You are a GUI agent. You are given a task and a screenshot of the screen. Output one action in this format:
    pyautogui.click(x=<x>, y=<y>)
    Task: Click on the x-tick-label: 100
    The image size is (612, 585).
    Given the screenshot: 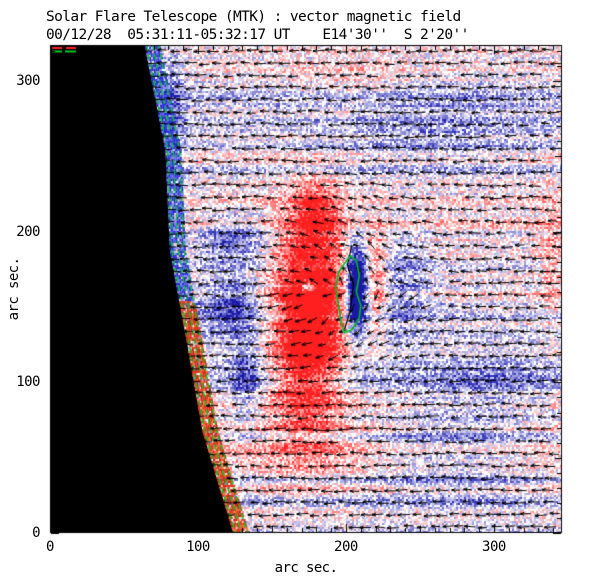 What is the action you would take?
    pyautogui.click(x=198, y=547)
    